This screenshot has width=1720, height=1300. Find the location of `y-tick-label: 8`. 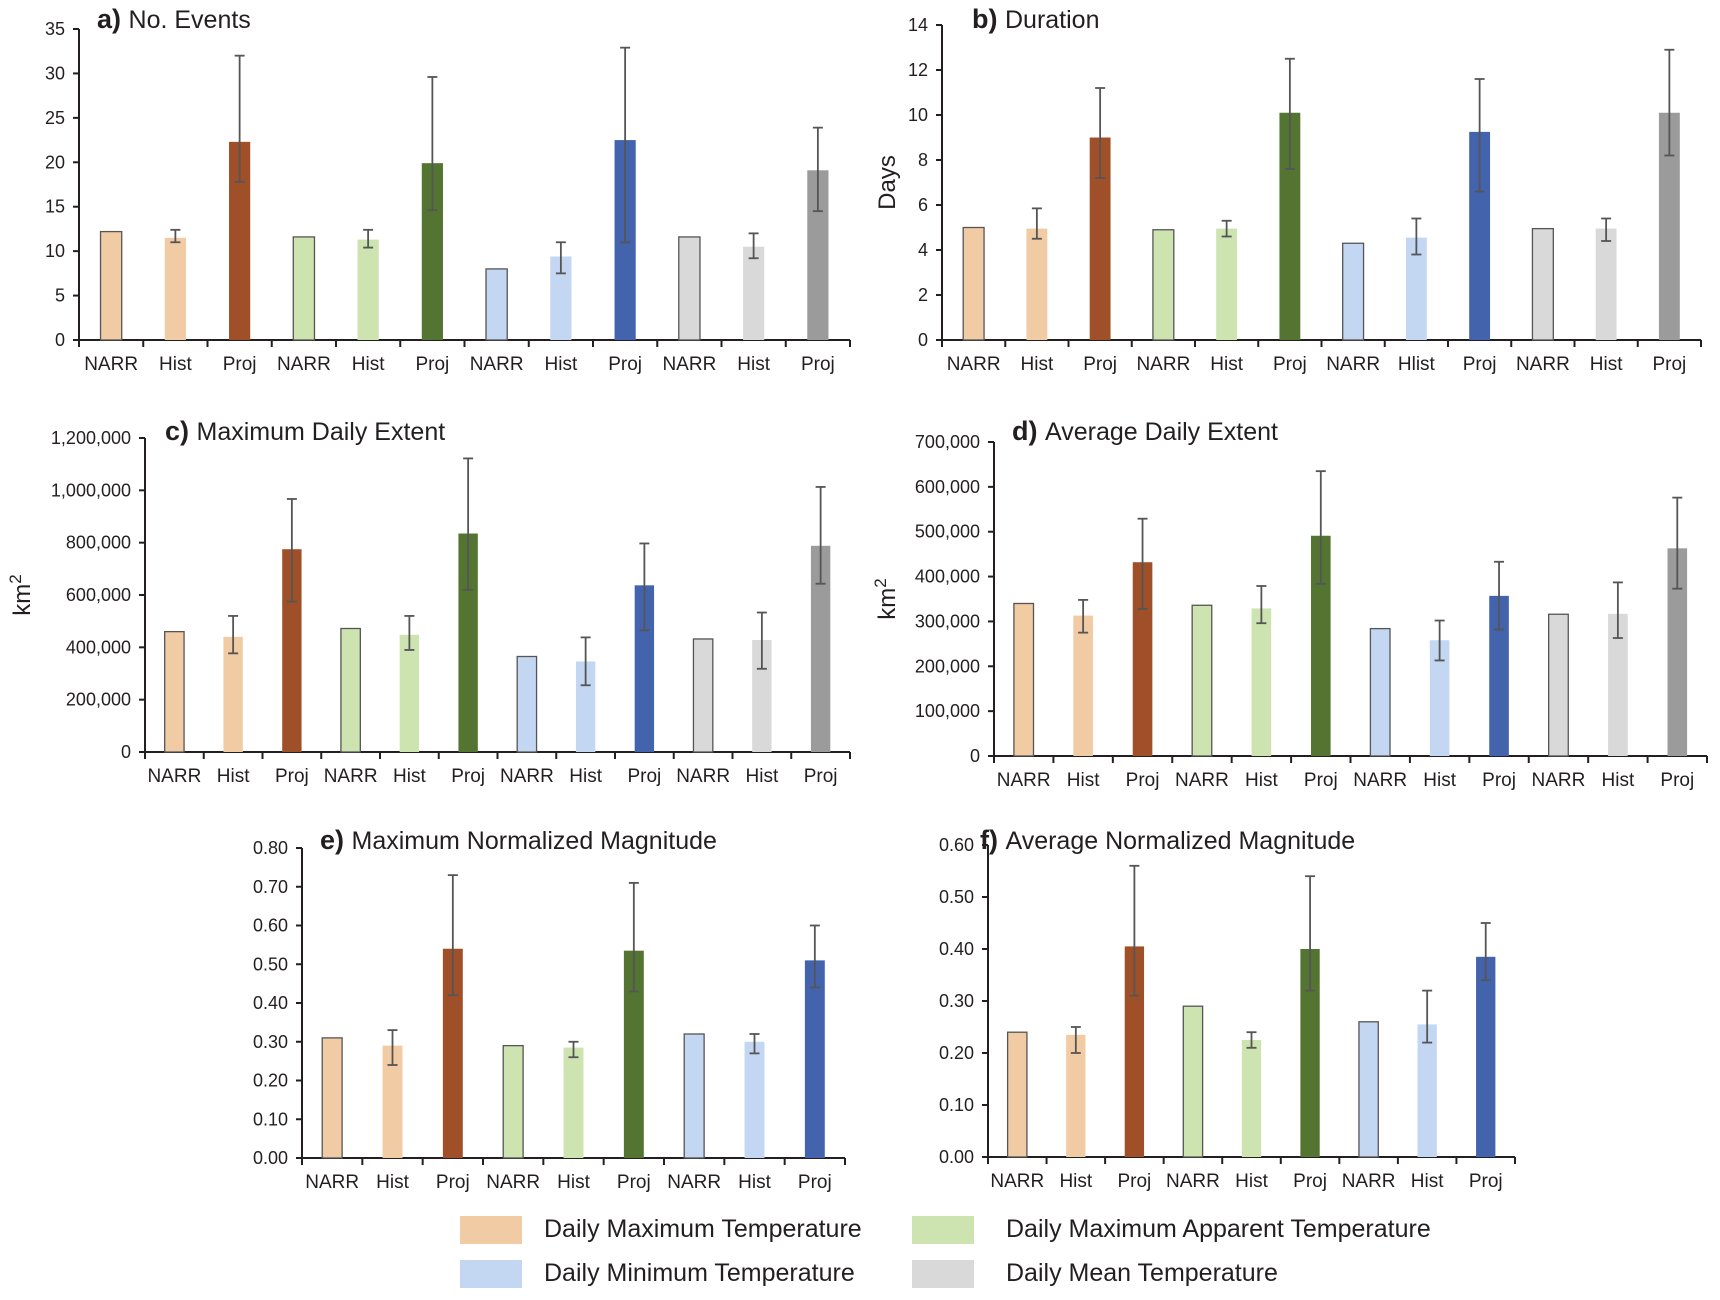

y-tick-label: 8 is located at coordinates (923, 160).